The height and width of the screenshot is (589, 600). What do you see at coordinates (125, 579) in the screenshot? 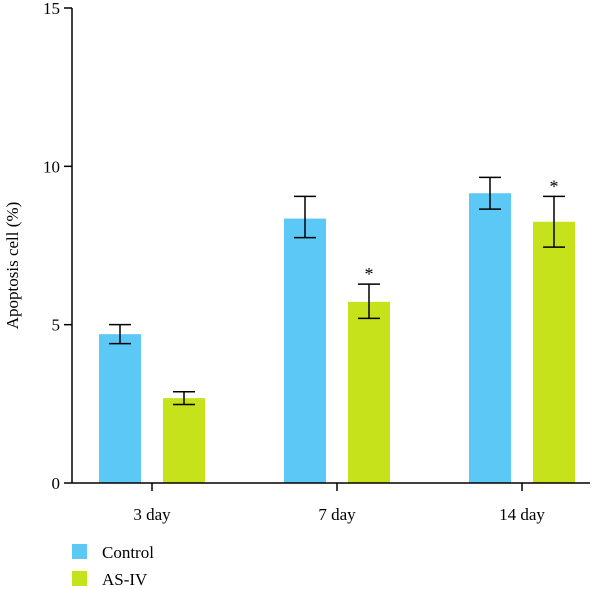
I see `legend-label: AS-IV` at bounding box center [125, 579].